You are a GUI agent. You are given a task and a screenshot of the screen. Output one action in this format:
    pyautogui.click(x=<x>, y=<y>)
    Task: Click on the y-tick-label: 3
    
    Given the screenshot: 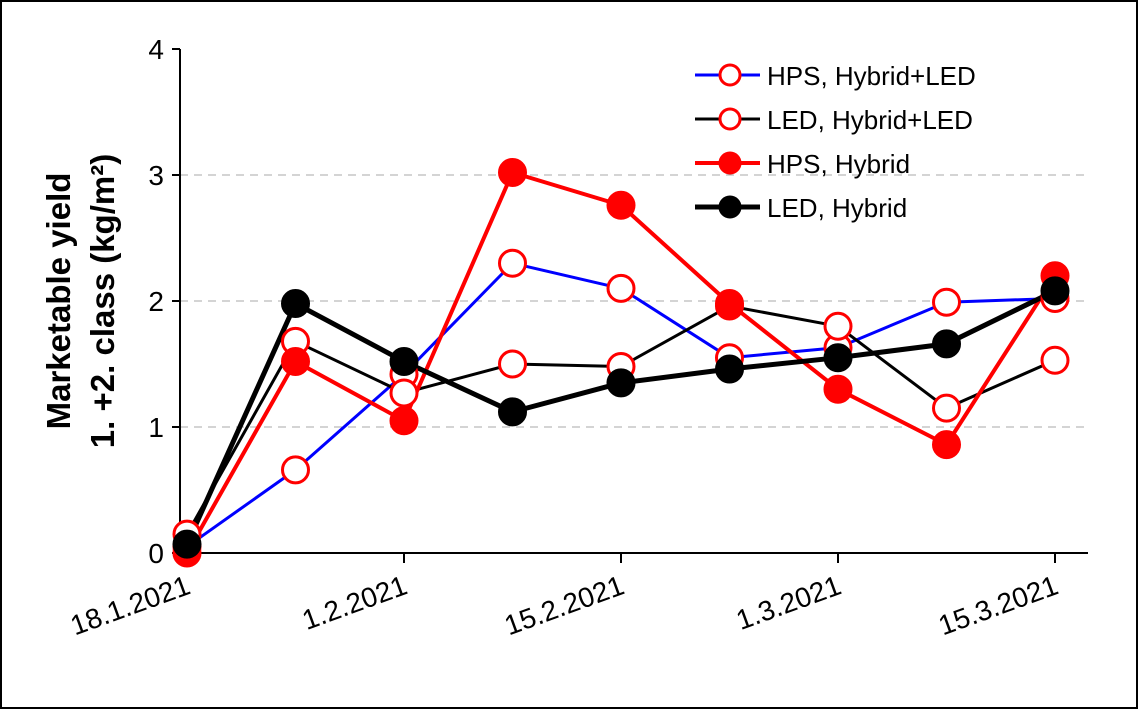 What is the action you would take?
    pyautogui.click(x=156, y=175)
    